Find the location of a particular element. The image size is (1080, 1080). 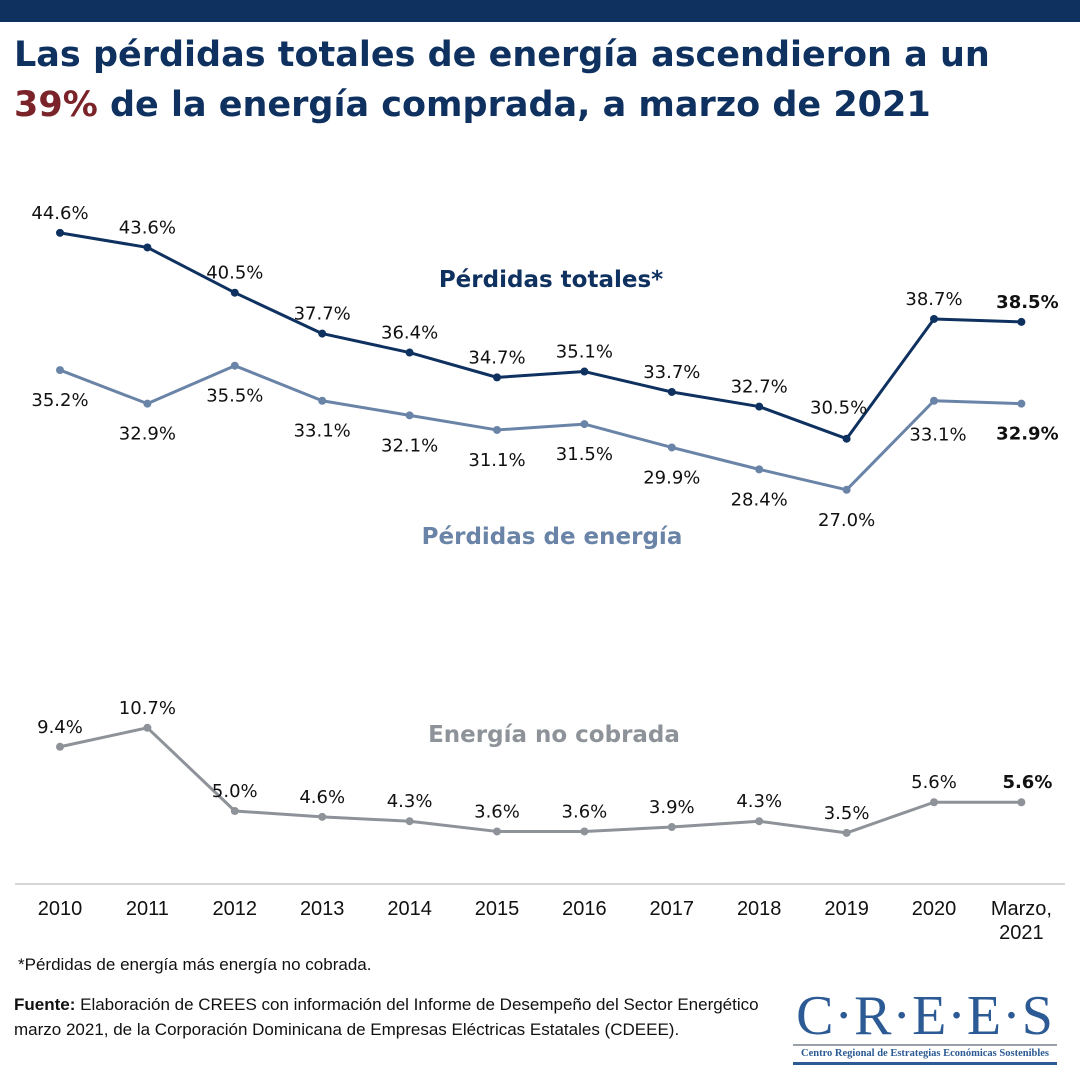

data-label-perdidas-de-energia: 28.4% is located at coordinates (759, 499).